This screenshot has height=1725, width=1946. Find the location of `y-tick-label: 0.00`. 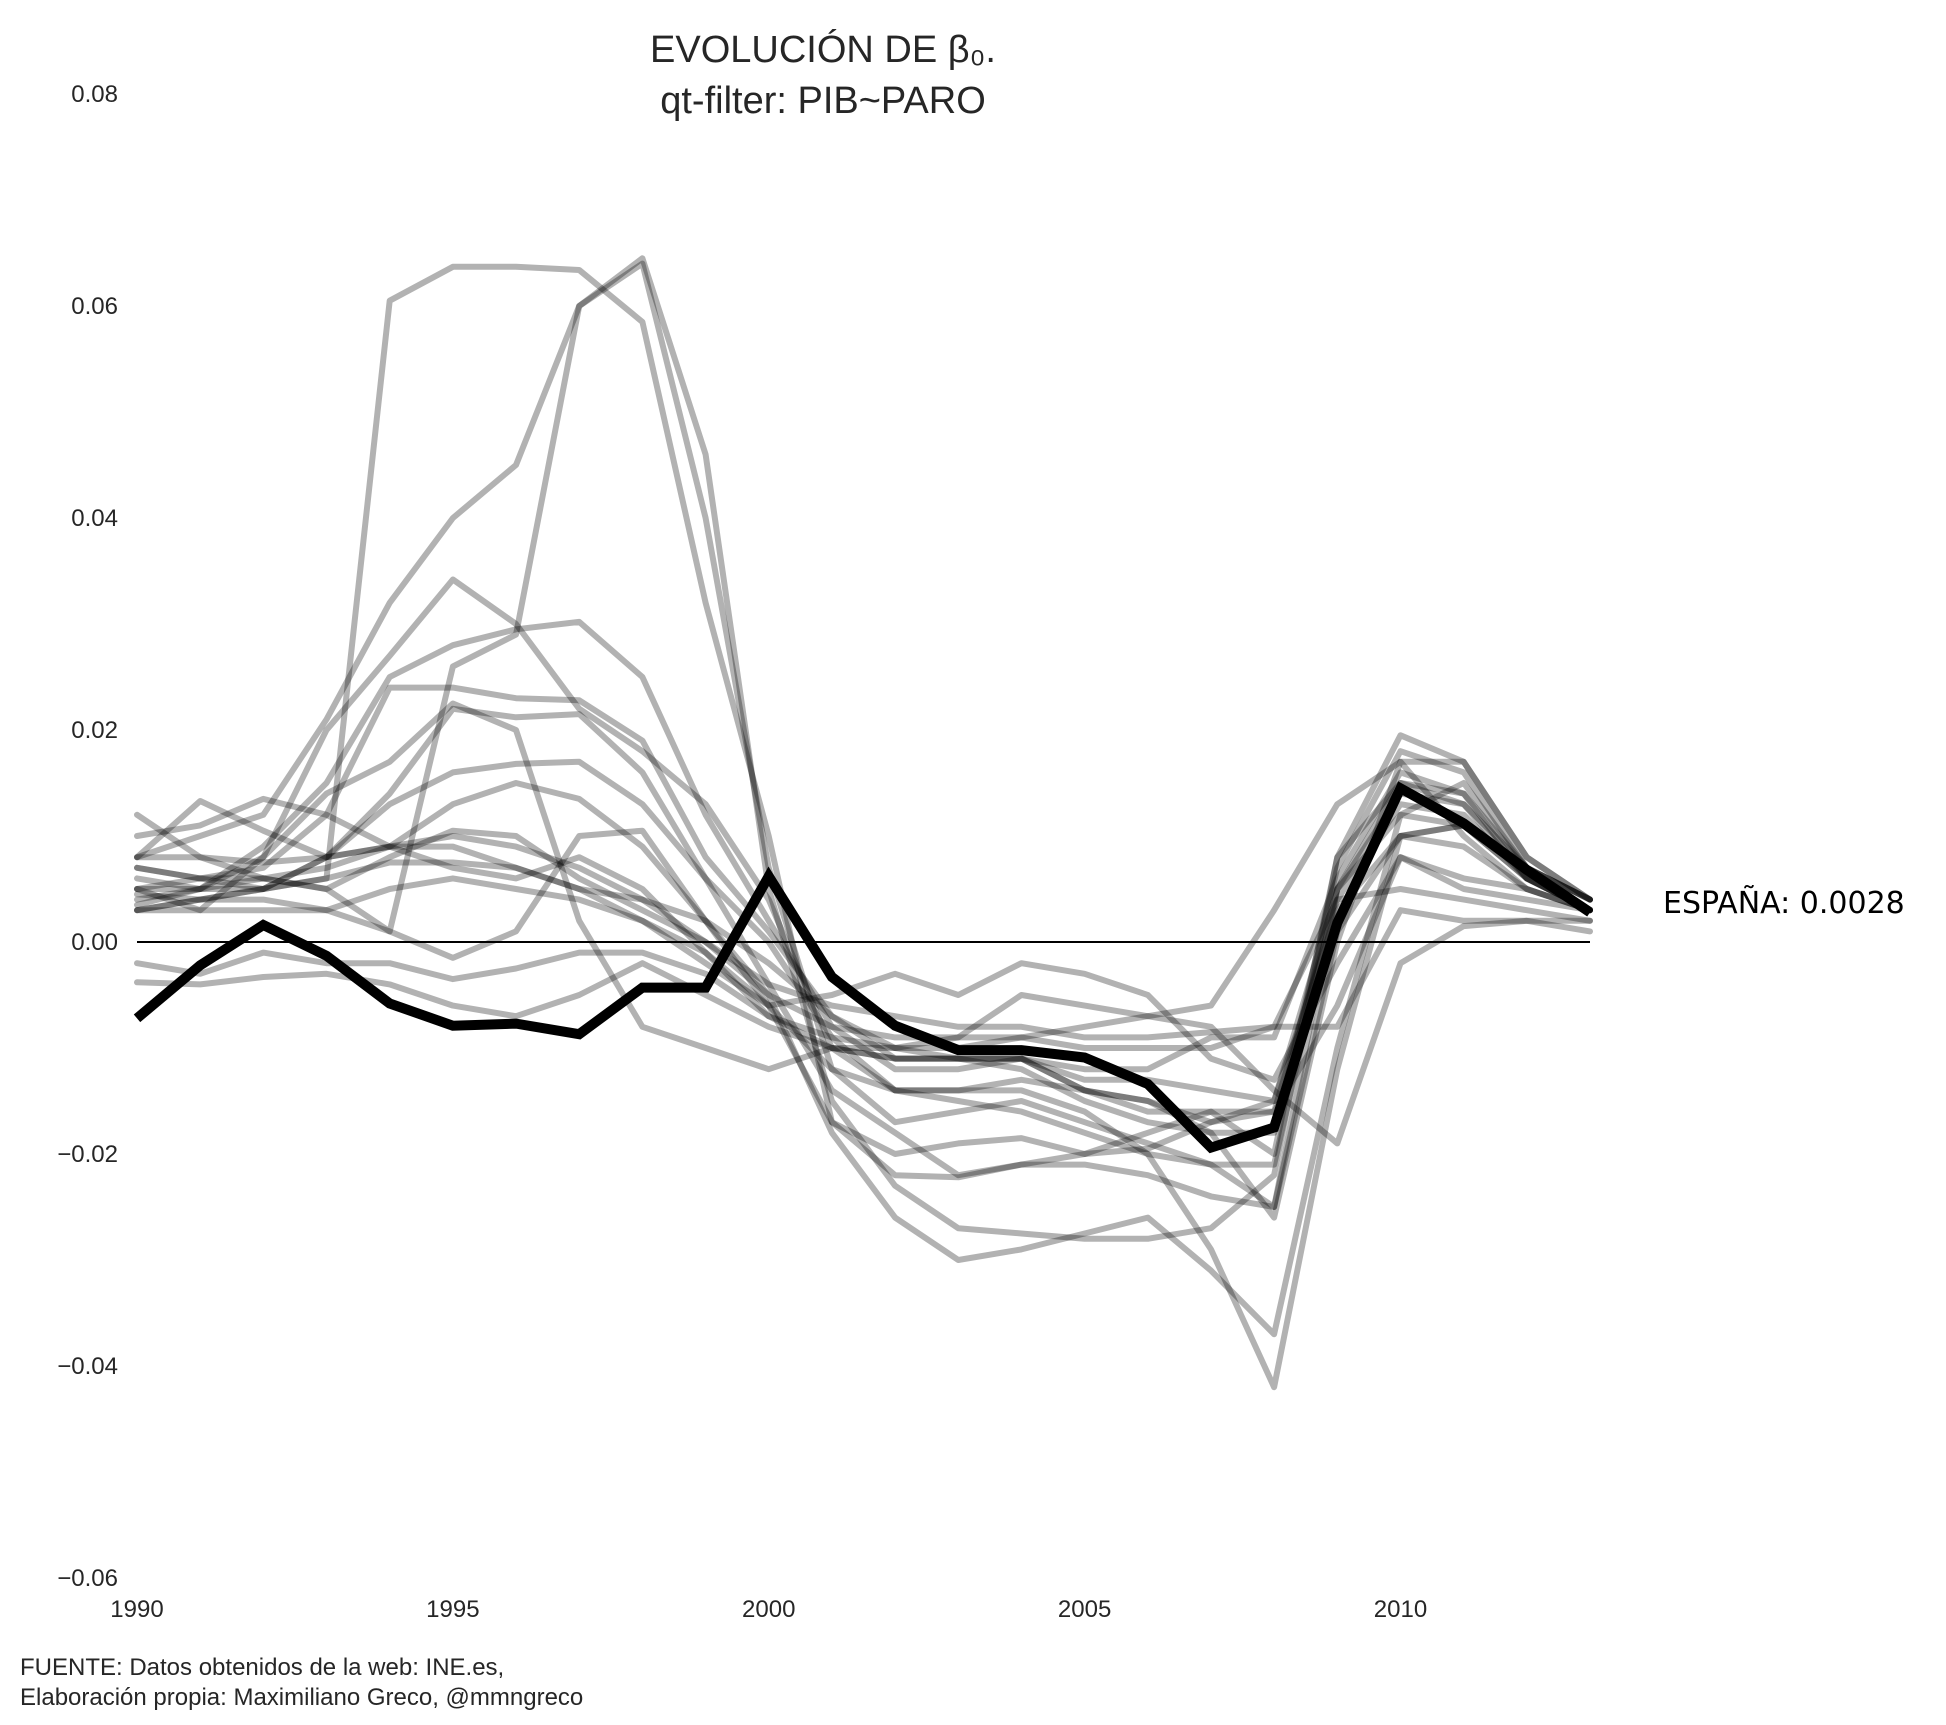

y-tick-label: 0.00 is located at coordinates (94, 942).